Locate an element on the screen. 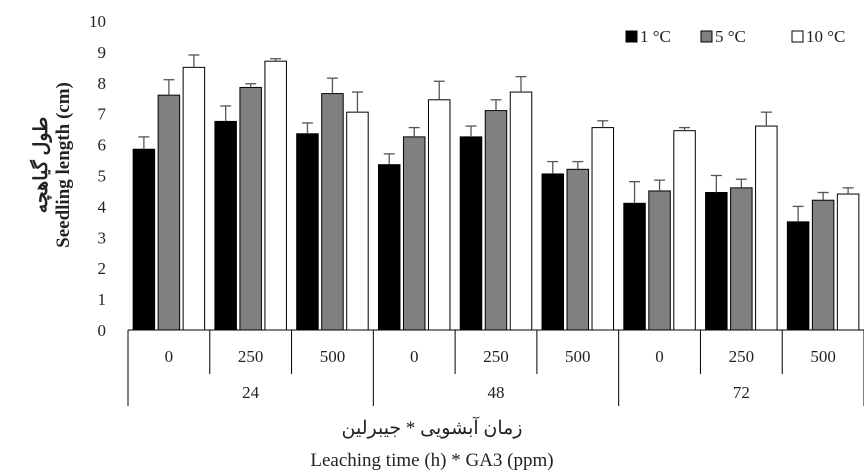  legend: 1 °C 5 °C 10 °C is located at coordinates (735, 36).